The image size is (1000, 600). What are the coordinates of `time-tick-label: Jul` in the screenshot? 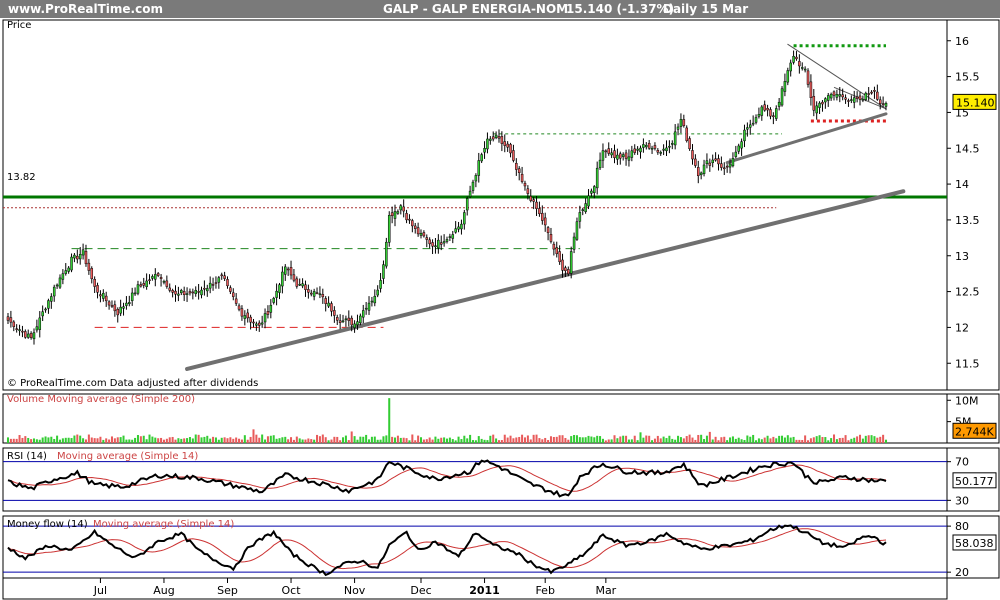 It's located at (100, 590).